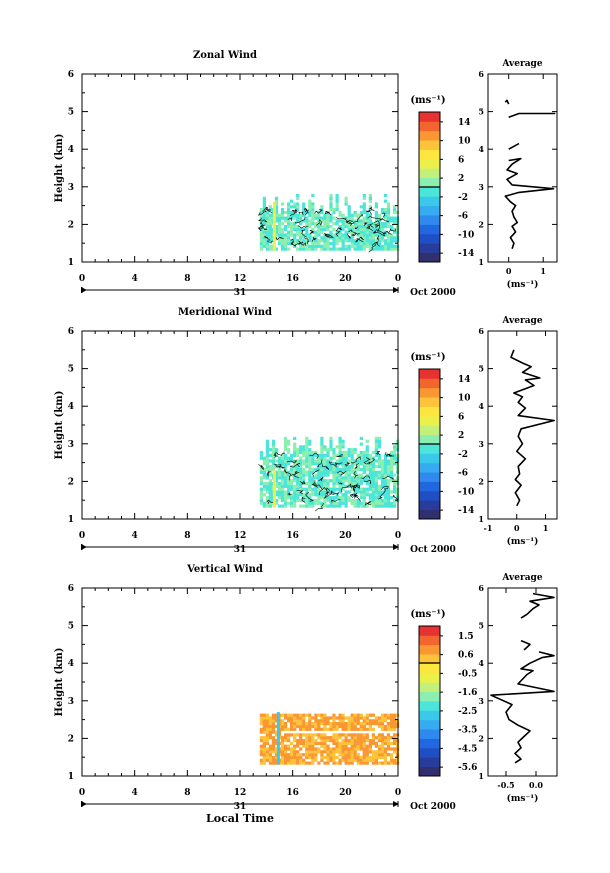 The image size is (610, 873). I want to click on zonal-band, so click(274, 226).